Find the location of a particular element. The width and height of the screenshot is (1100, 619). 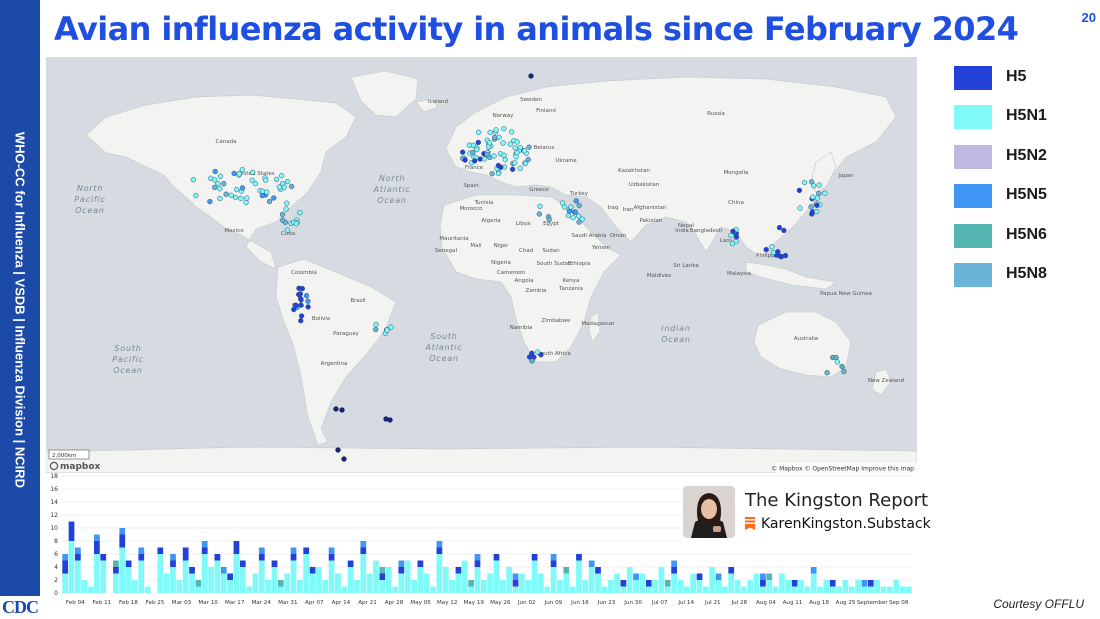

land-eurasia is located at coordinates (671, 167).